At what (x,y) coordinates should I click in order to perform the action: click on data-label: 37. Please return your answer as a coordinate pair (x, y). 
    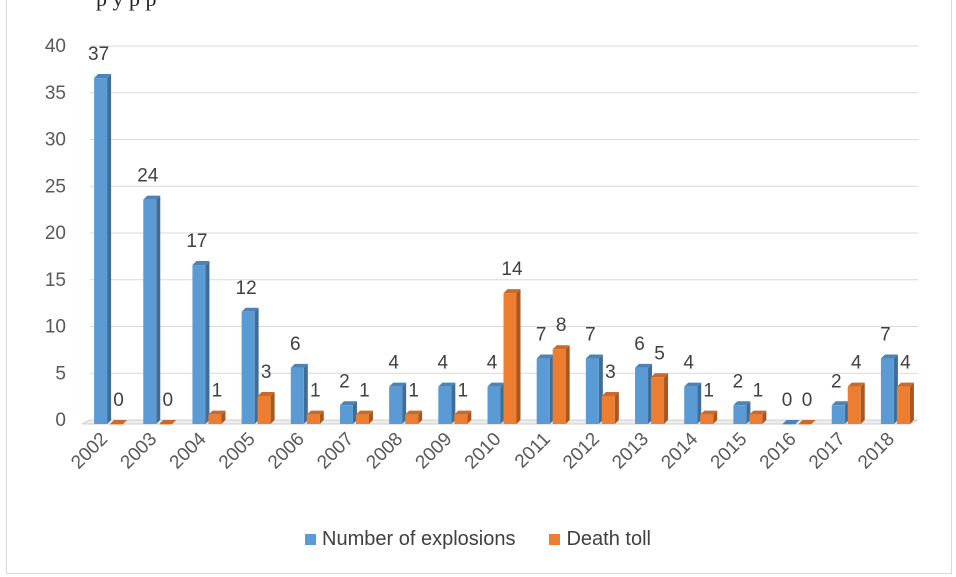
    Looking at the image, I should click on (98, 54).